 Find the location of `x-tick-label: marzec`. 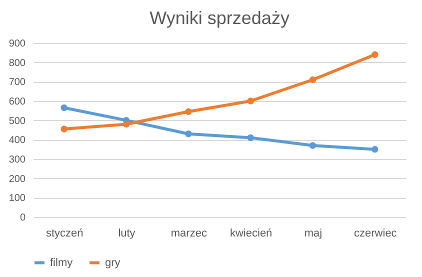

x-tick-label: marzec is located at coordinates (189, 234).